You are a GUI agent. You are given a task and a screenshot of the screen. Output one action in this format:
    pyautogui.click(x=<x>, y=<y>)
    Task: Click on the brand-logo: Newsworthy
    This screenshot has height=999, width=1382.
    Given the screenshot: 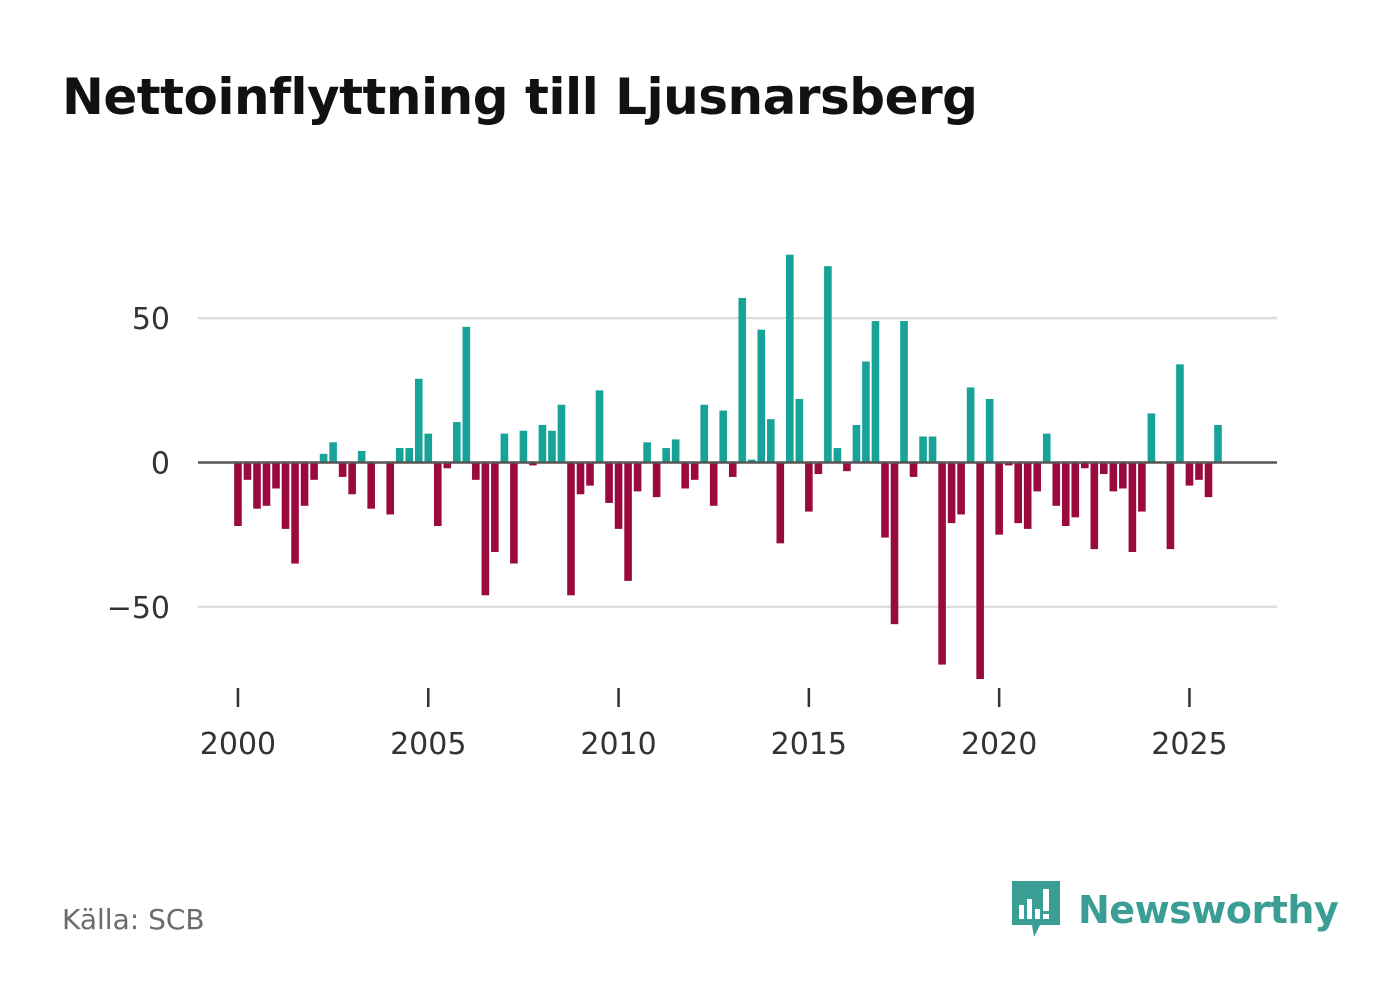 What is the action you would take?
    pyautogui.click(x=1174, y=910)
    